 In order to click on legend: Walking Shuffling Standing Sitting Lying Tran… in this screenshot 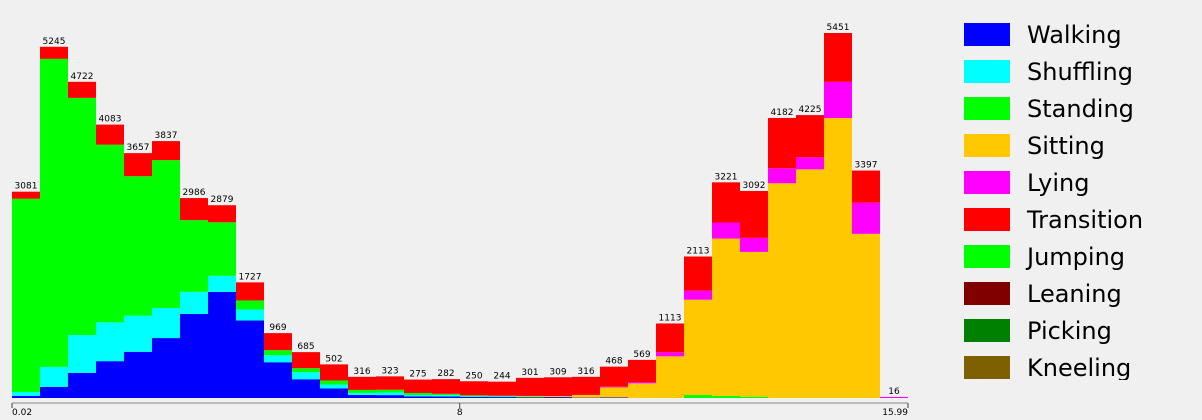, I will do `click(1053, 200)`.